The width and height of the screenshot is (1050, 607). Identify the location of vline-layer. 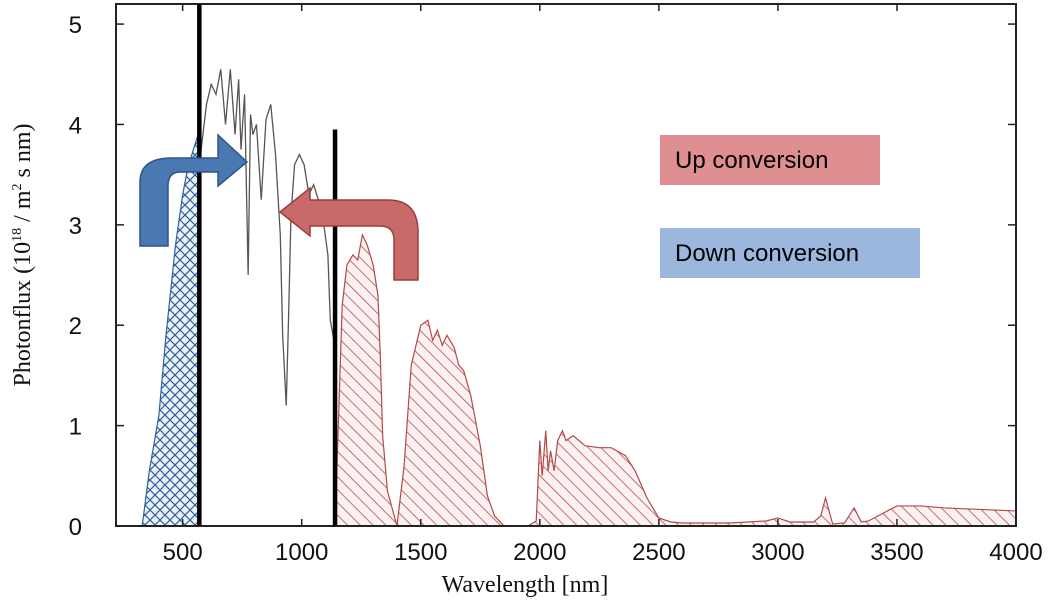
(267, 265).